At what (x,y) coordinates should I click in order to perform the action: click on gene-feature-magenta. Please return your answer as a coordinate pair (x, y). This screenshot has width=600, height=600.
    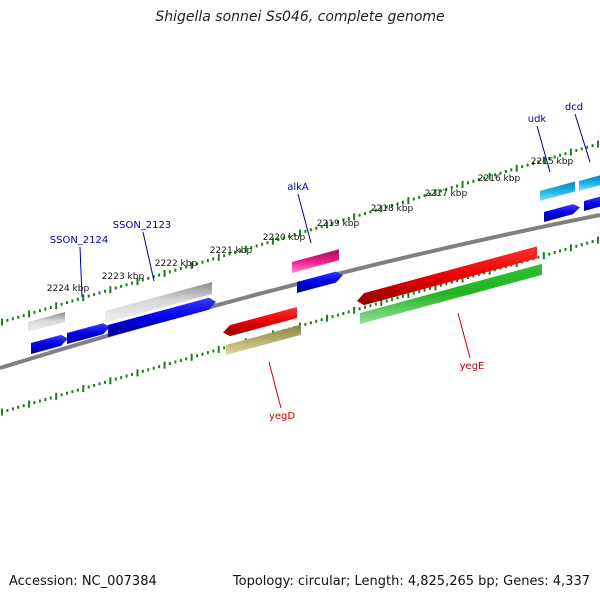
    Looking at the image, I should click on (315, 261).